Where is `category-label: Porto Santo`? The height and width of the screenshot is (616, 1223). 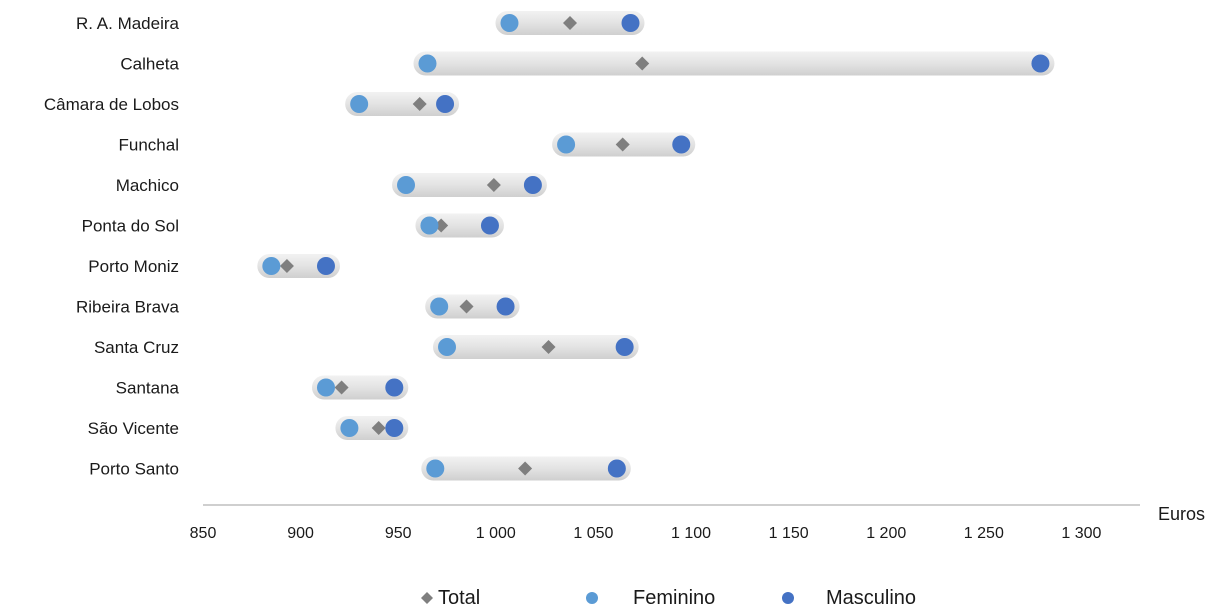
category-label: Porto Santo is located at coordinates (134, 469).